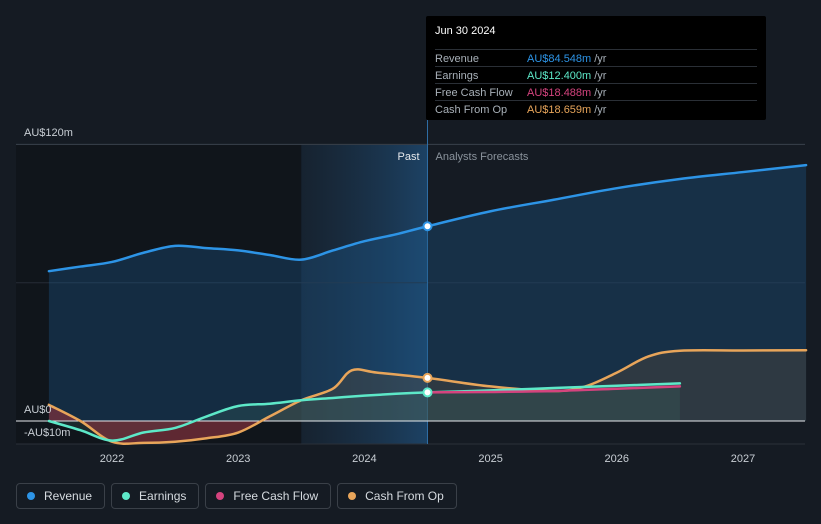 This screenshot has width=821, height=524. What do you see at coordinates (47, 433) in the screenshot?
I see `y-tick-label-negative: -AU$10m` at bounding box center [47, 433].